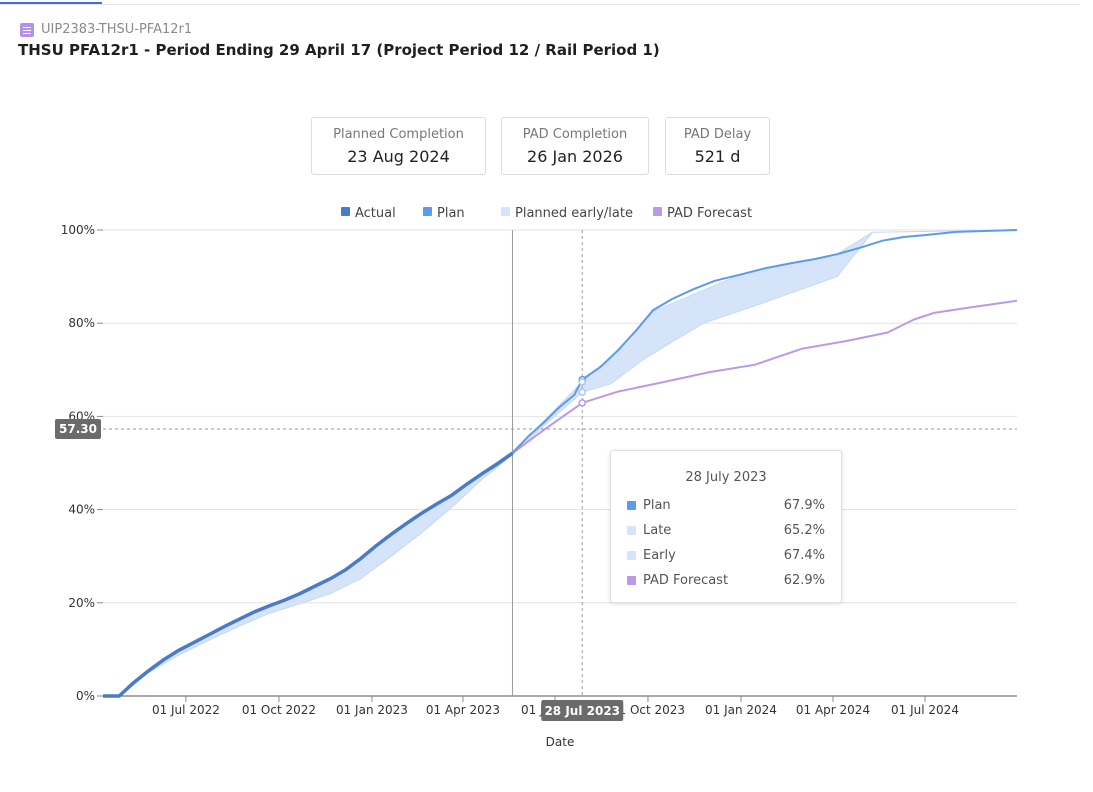  I want to click on card-value: 23 Aug 2024, so click(398, 156).